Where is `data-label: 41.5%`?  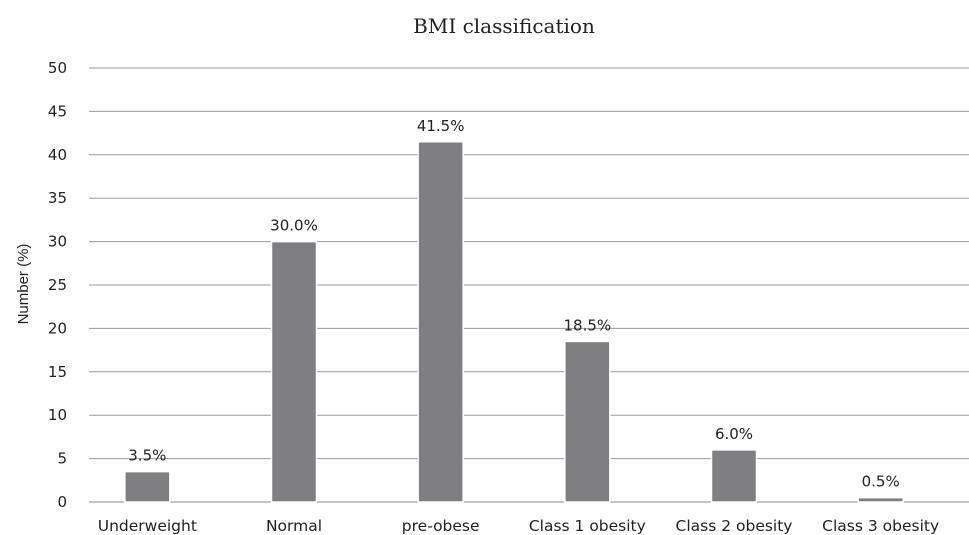
data-label: 41.5% is located at coordinates (441, 126).